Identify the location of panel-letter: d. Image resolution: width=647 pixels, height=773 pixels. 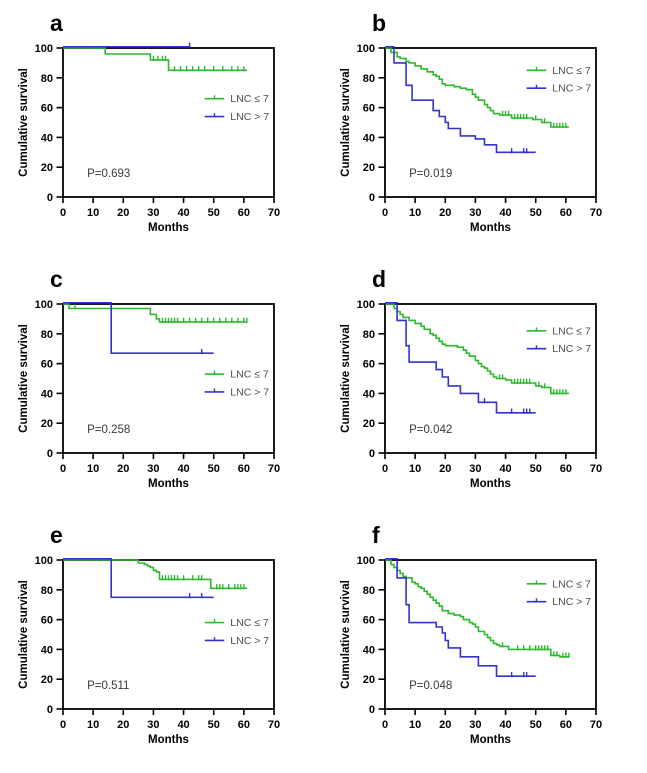
(379, 279).